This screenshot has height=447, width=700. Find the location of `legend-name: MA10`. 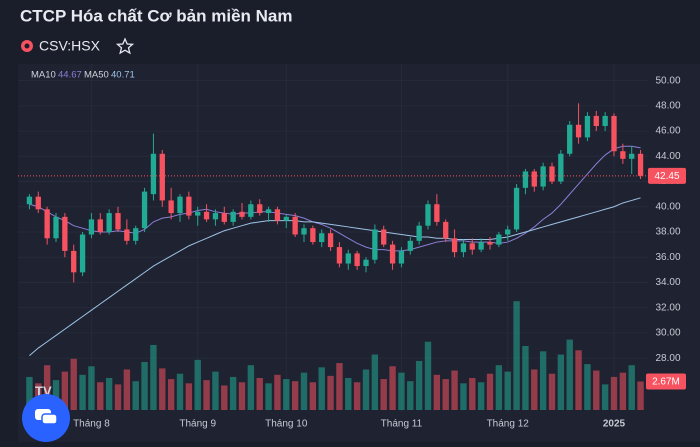

legend-name: MA10 is located at coordinates (43, 75).